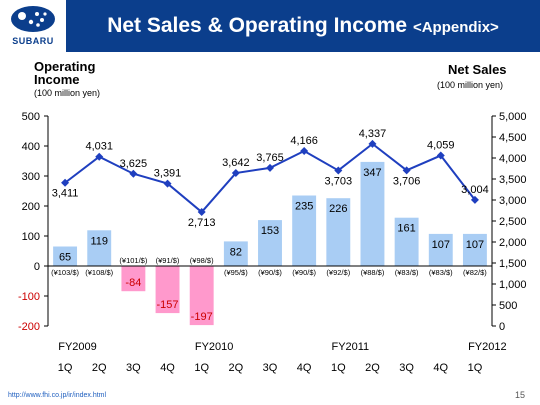  Describe the element at coordinates (513, 243) in the screenshot. I see `right-tick-label: 2,000` at that location.